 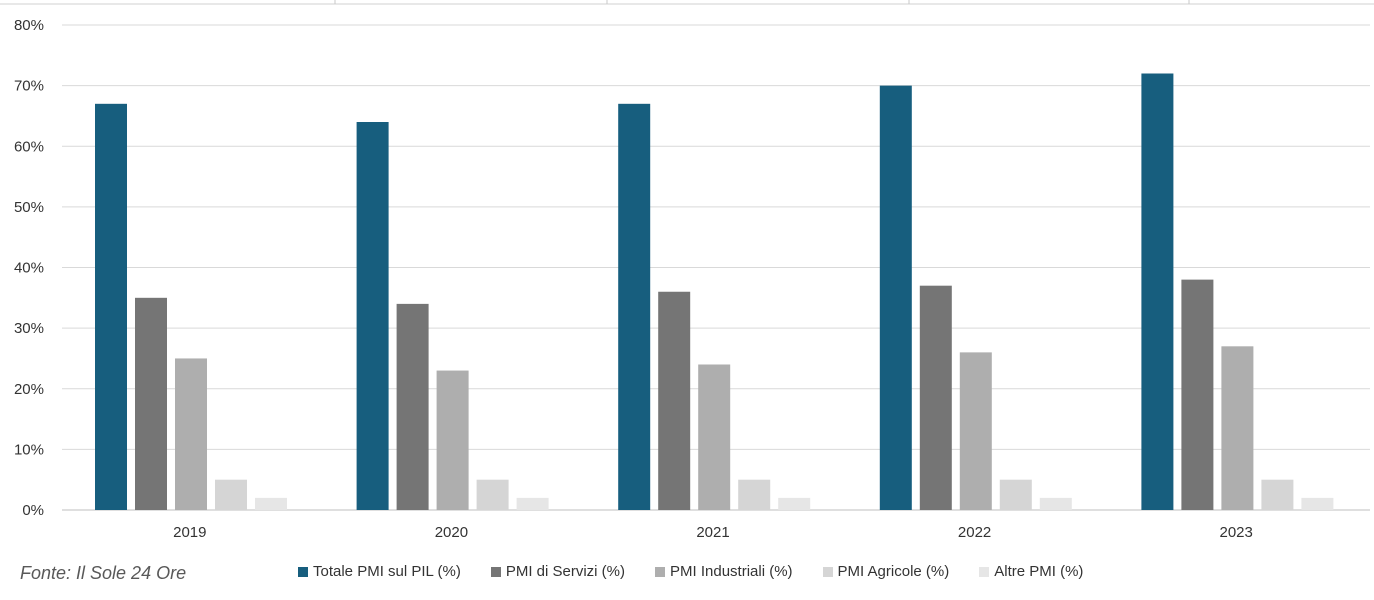 What do you see at coordinates (33, 510) in the screenshot?
I see `y-tick-label: 0%` at bounding box center [33, 510].